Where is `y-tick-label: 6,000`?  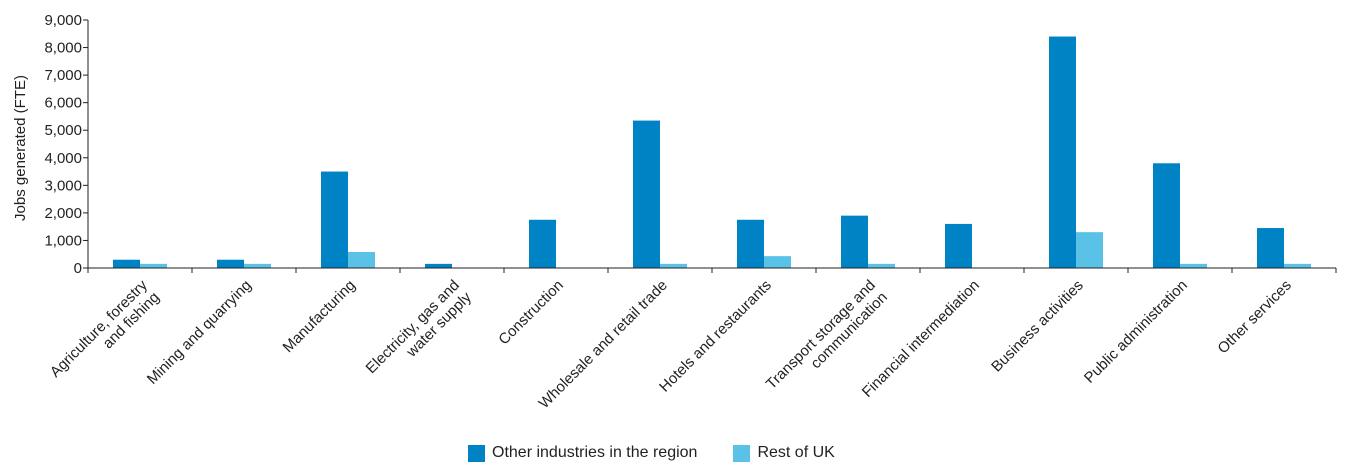 y-tick-label: 6,000 is located at coordinates (63, 103).